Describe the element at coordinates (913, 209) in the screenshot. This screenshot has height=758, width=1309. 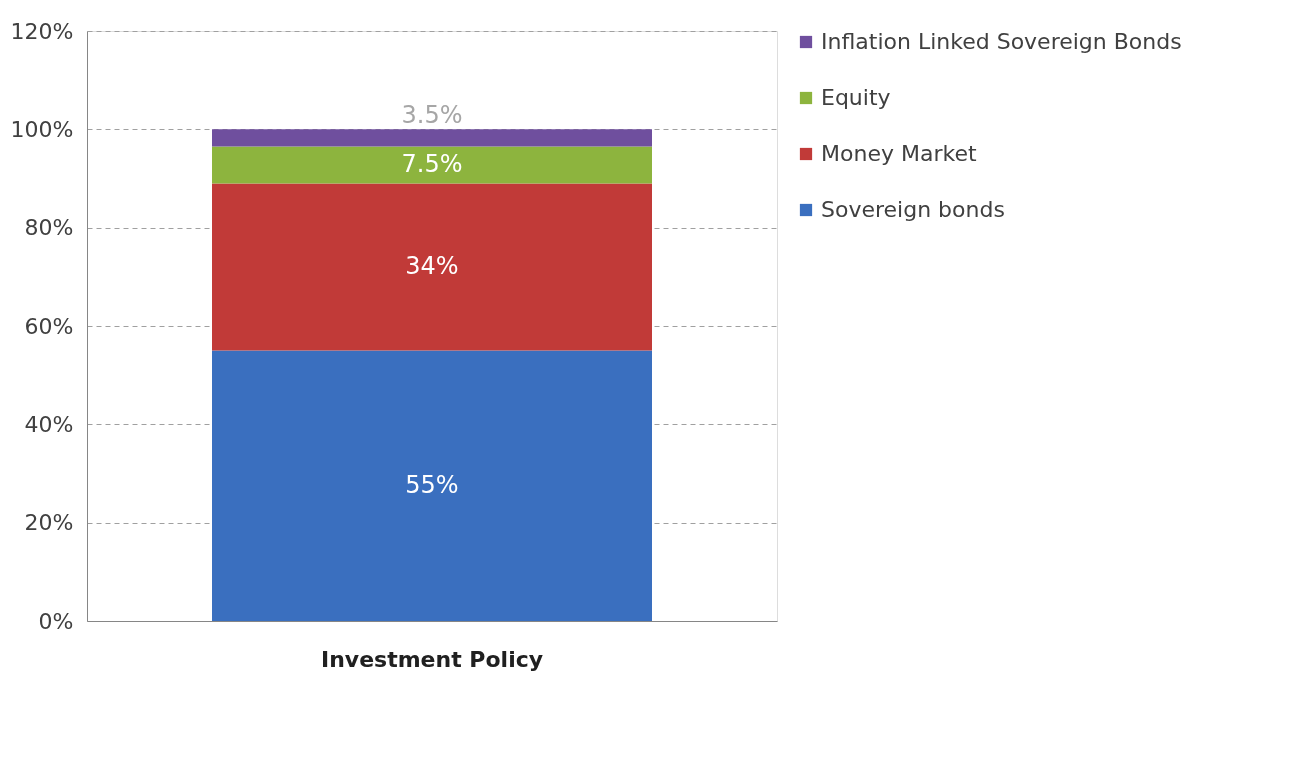
I see `legend-label: Sovereign bonds` at that location.